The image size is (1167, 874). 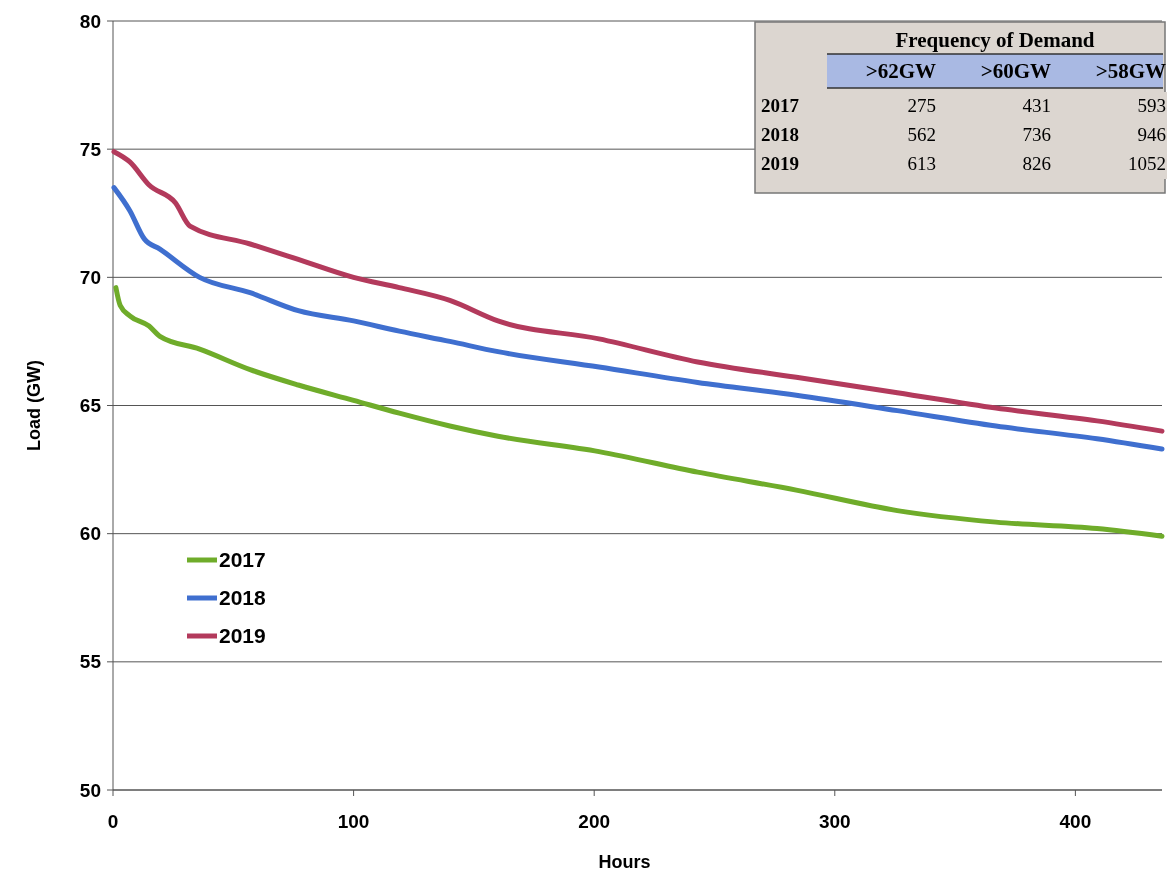 What do you see at coordinates (1151, 134) in the screenshot?
I see `data-label: 946` at bounding box center [1151, 134].